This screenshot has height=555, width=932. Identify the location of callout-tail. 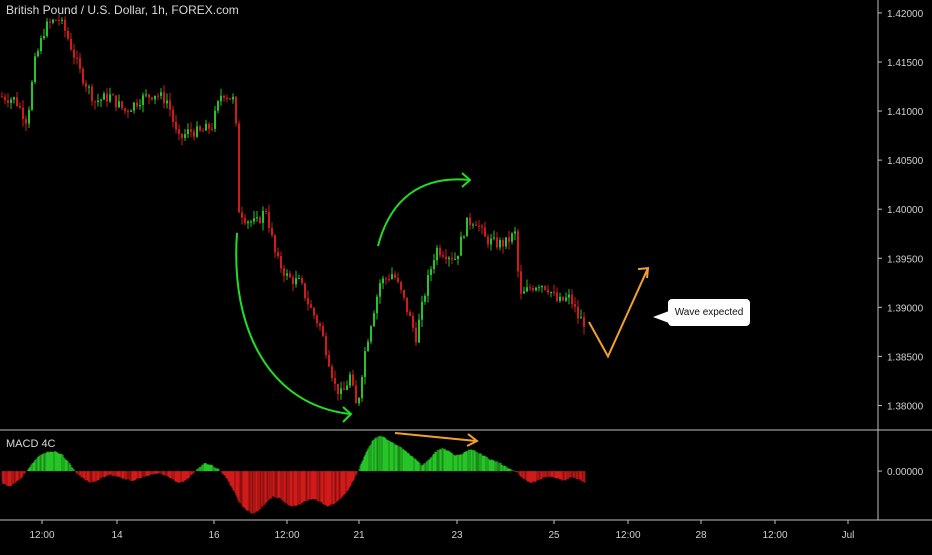
(661, 317).